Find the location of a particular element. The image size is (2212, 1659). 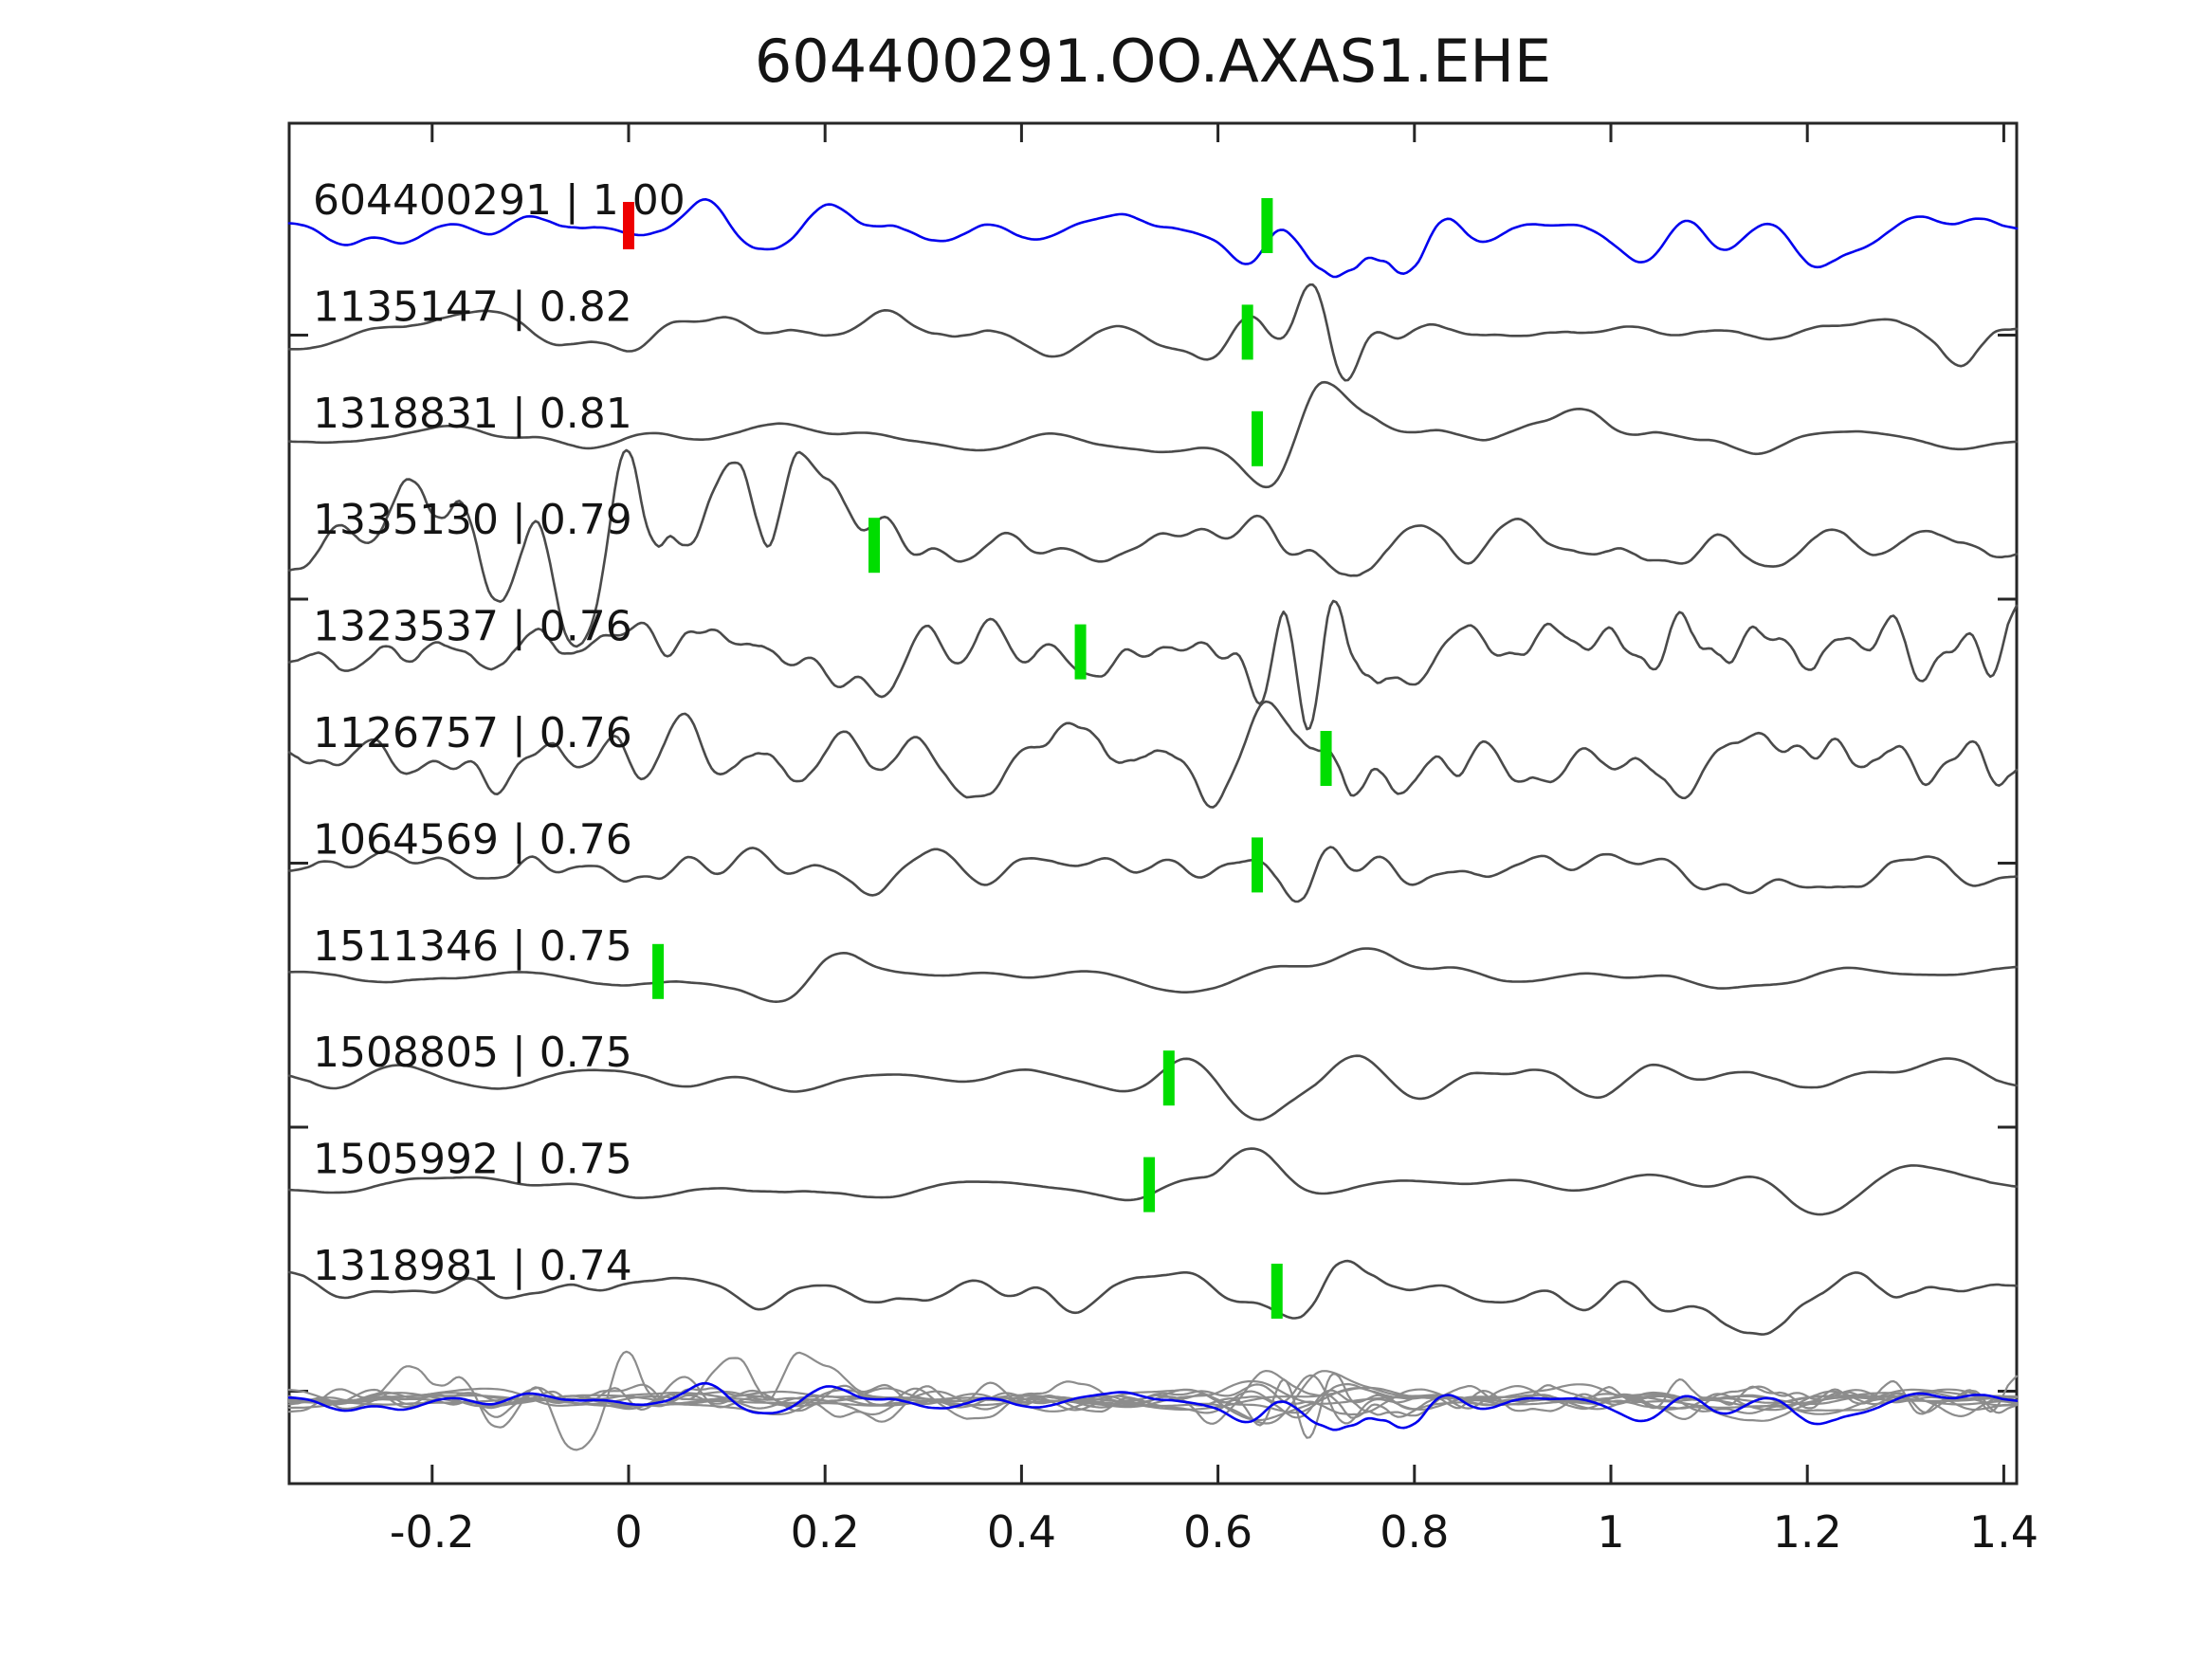

x-tick-label: 0.2 is located at coordinates (825, 1532).